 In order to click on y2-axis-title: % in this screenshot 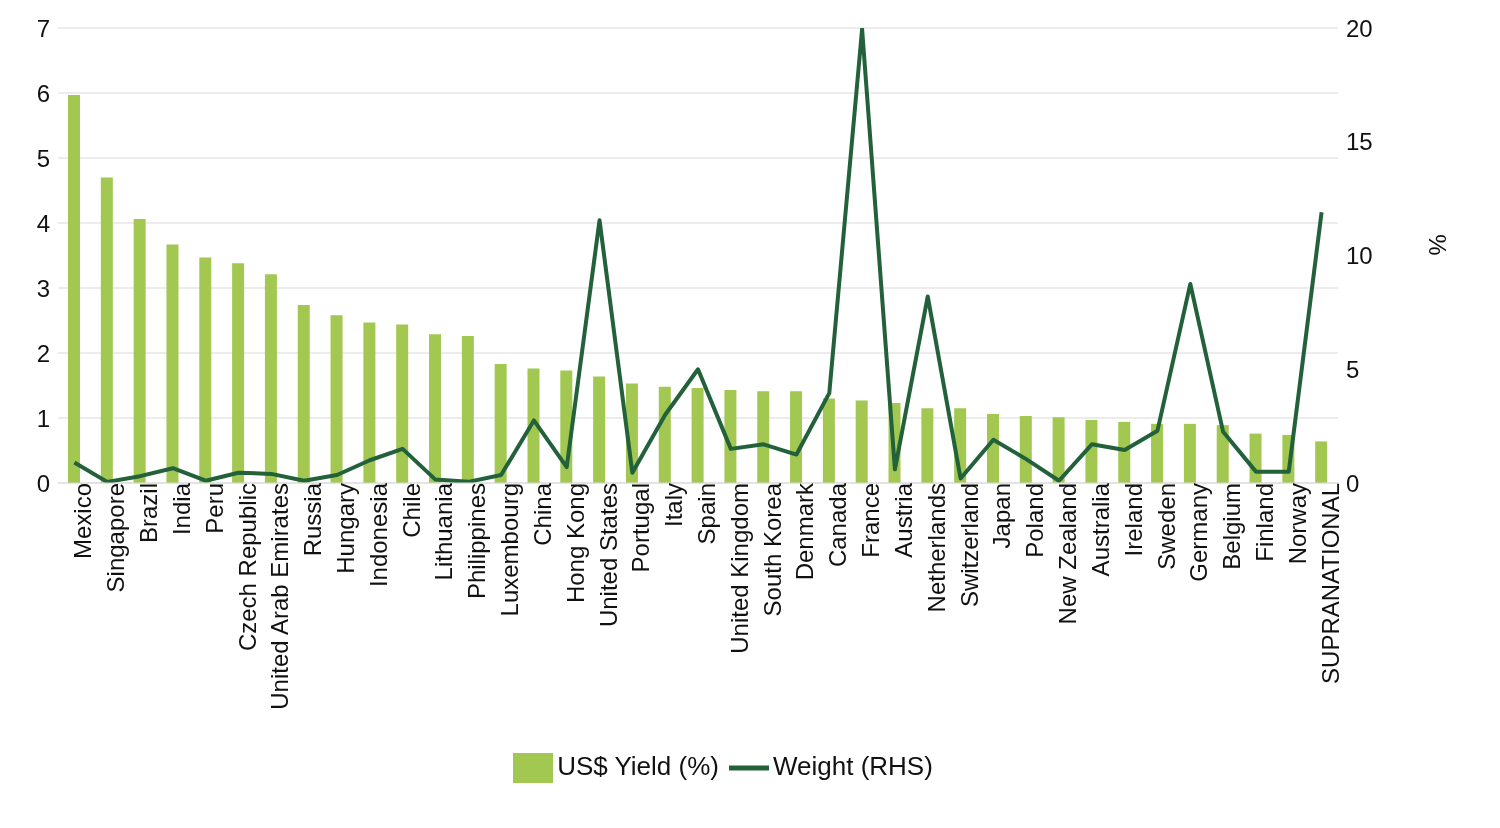, I will do `click(1438, 245)`.